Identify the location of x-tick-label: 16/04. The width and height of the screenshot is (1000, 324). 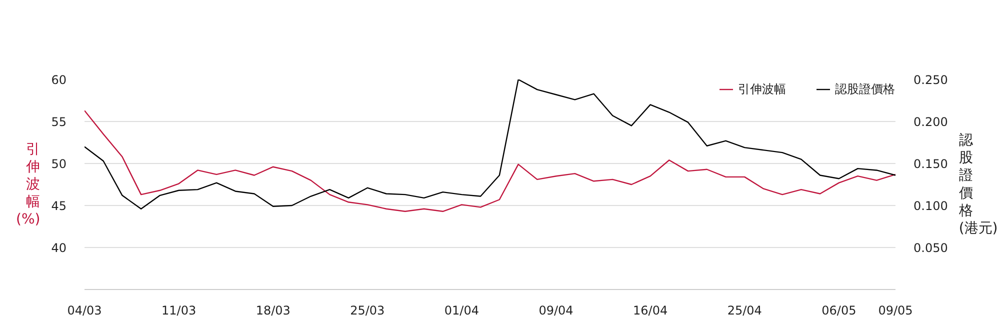
(650, 311).